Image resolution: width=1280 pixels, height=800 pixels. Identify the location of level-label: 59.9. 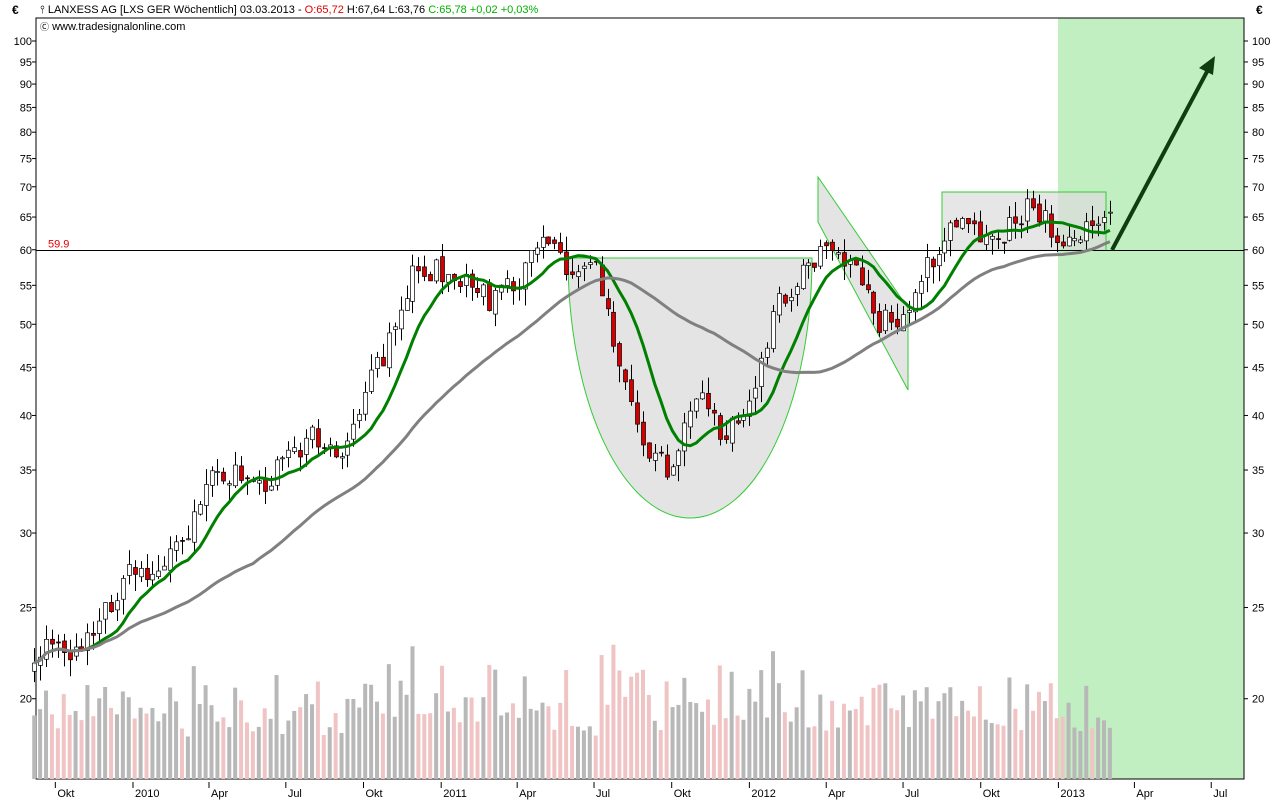
(58, 244).